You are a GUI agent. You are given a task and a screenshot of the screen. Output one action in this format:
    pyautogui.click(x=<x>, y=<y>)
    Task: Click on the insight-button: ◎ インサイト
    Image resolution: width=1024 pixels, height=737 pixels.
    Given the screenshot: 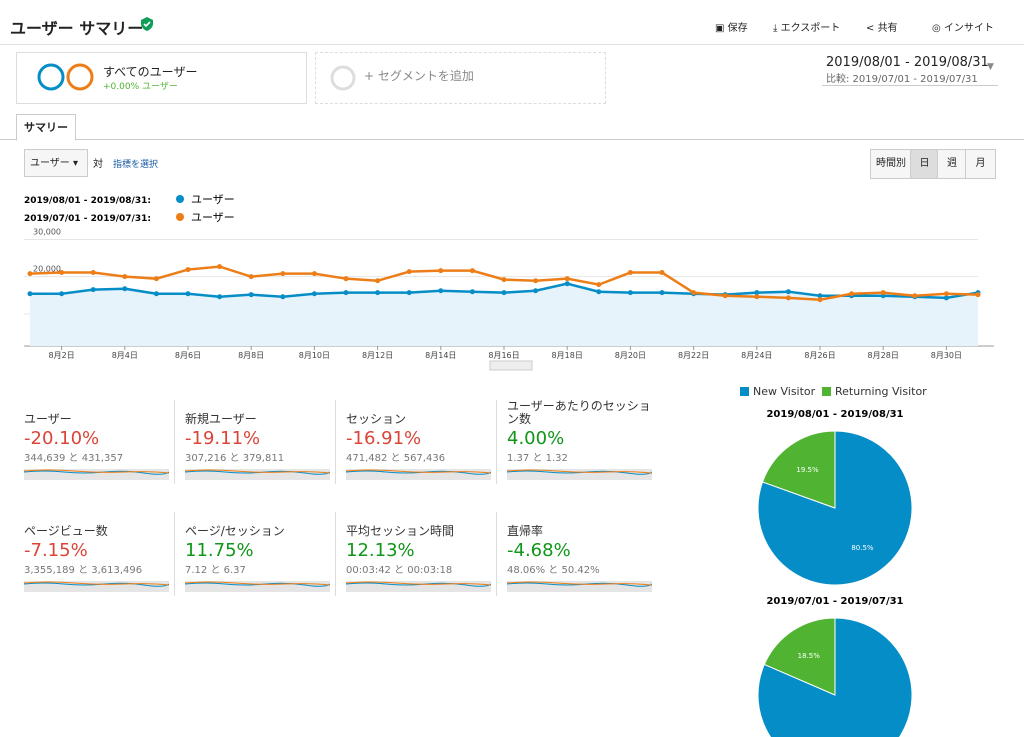 What is the action you would take?
    pyautogui.click(x=963, y=28)
    